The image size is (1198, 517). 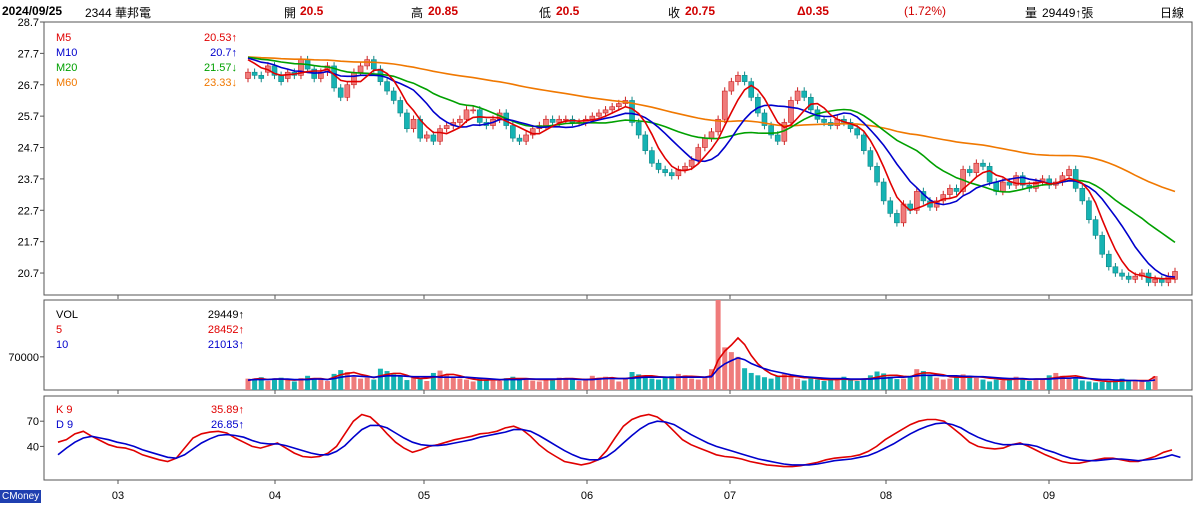 I want to click on month-label: 03, so click(x=118, y=496).